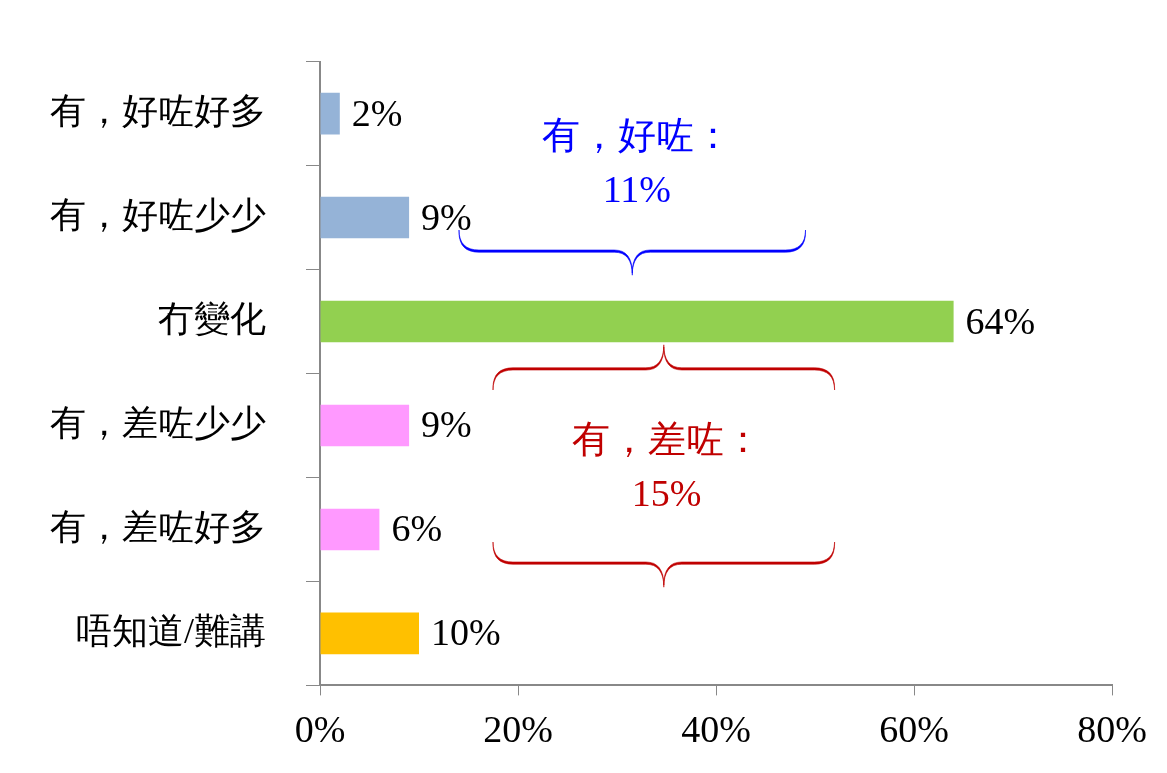 The height and width of the screenshot is (773, 1167). What do you see at coordinates (170, 630) in the screenshot?
I see `y-tick-label: 唔知道/難講` at bounding box center [170, 630].